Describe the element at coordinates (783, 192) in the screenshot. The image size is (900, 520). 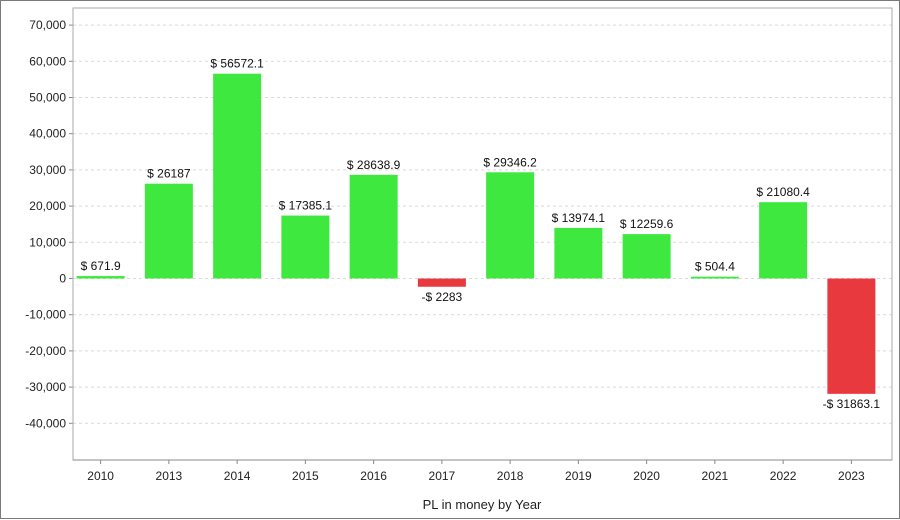
I see `bar-value-label: $ 21080.4` at that location.